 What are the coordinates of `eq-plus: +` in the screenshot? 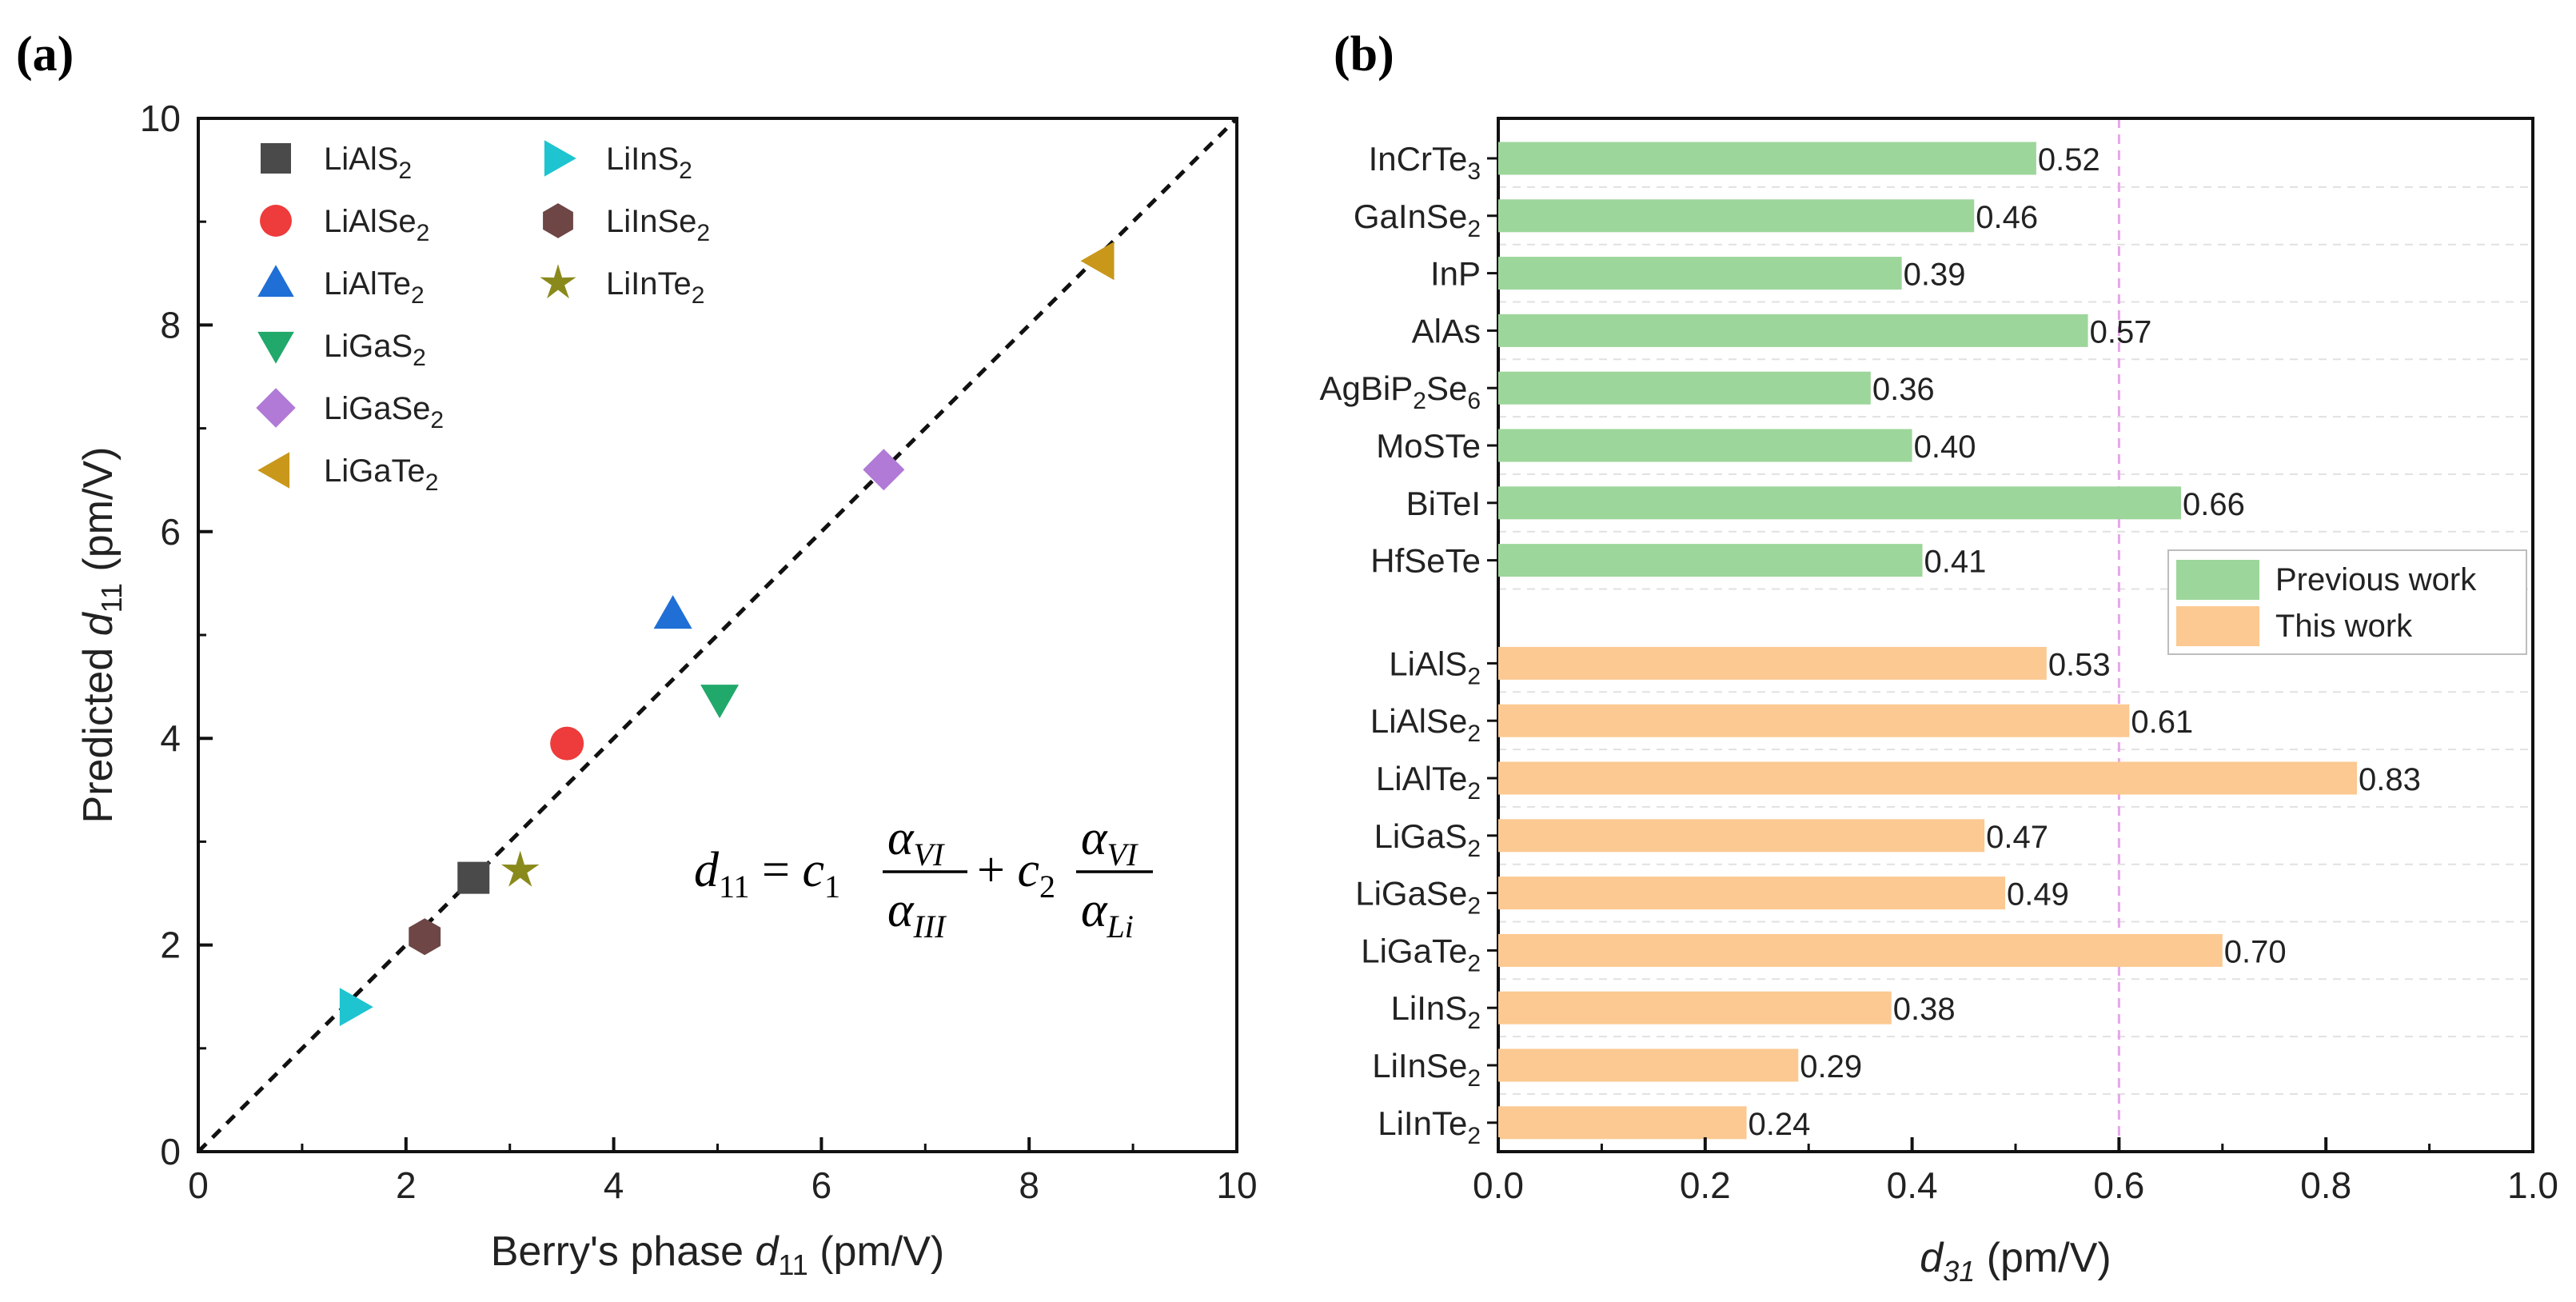 It's located at (997, 870).